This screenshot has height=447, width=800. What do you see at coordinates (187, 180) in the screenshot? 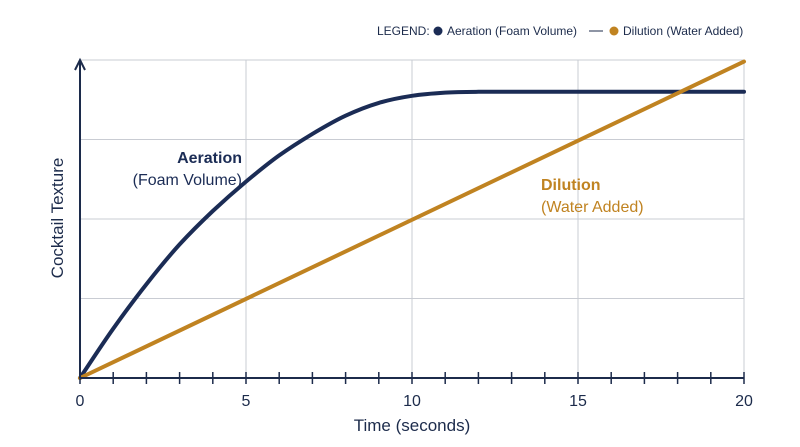
I see `annotation-aeration-subtitle: (Foam Volume)` at bounding box center [187, 180].